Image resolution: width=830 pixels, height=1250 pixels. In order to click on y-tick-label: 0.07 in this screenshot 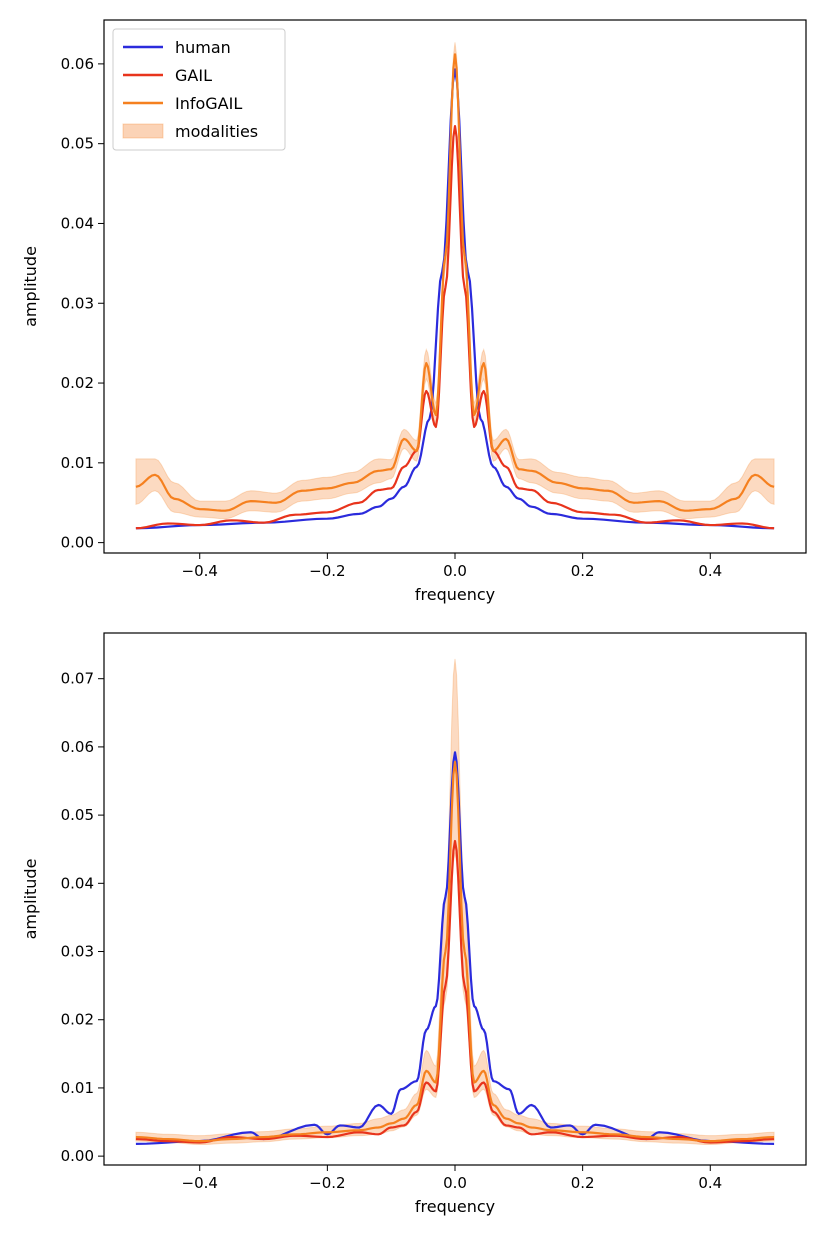, I will do `click(77, 679)`.